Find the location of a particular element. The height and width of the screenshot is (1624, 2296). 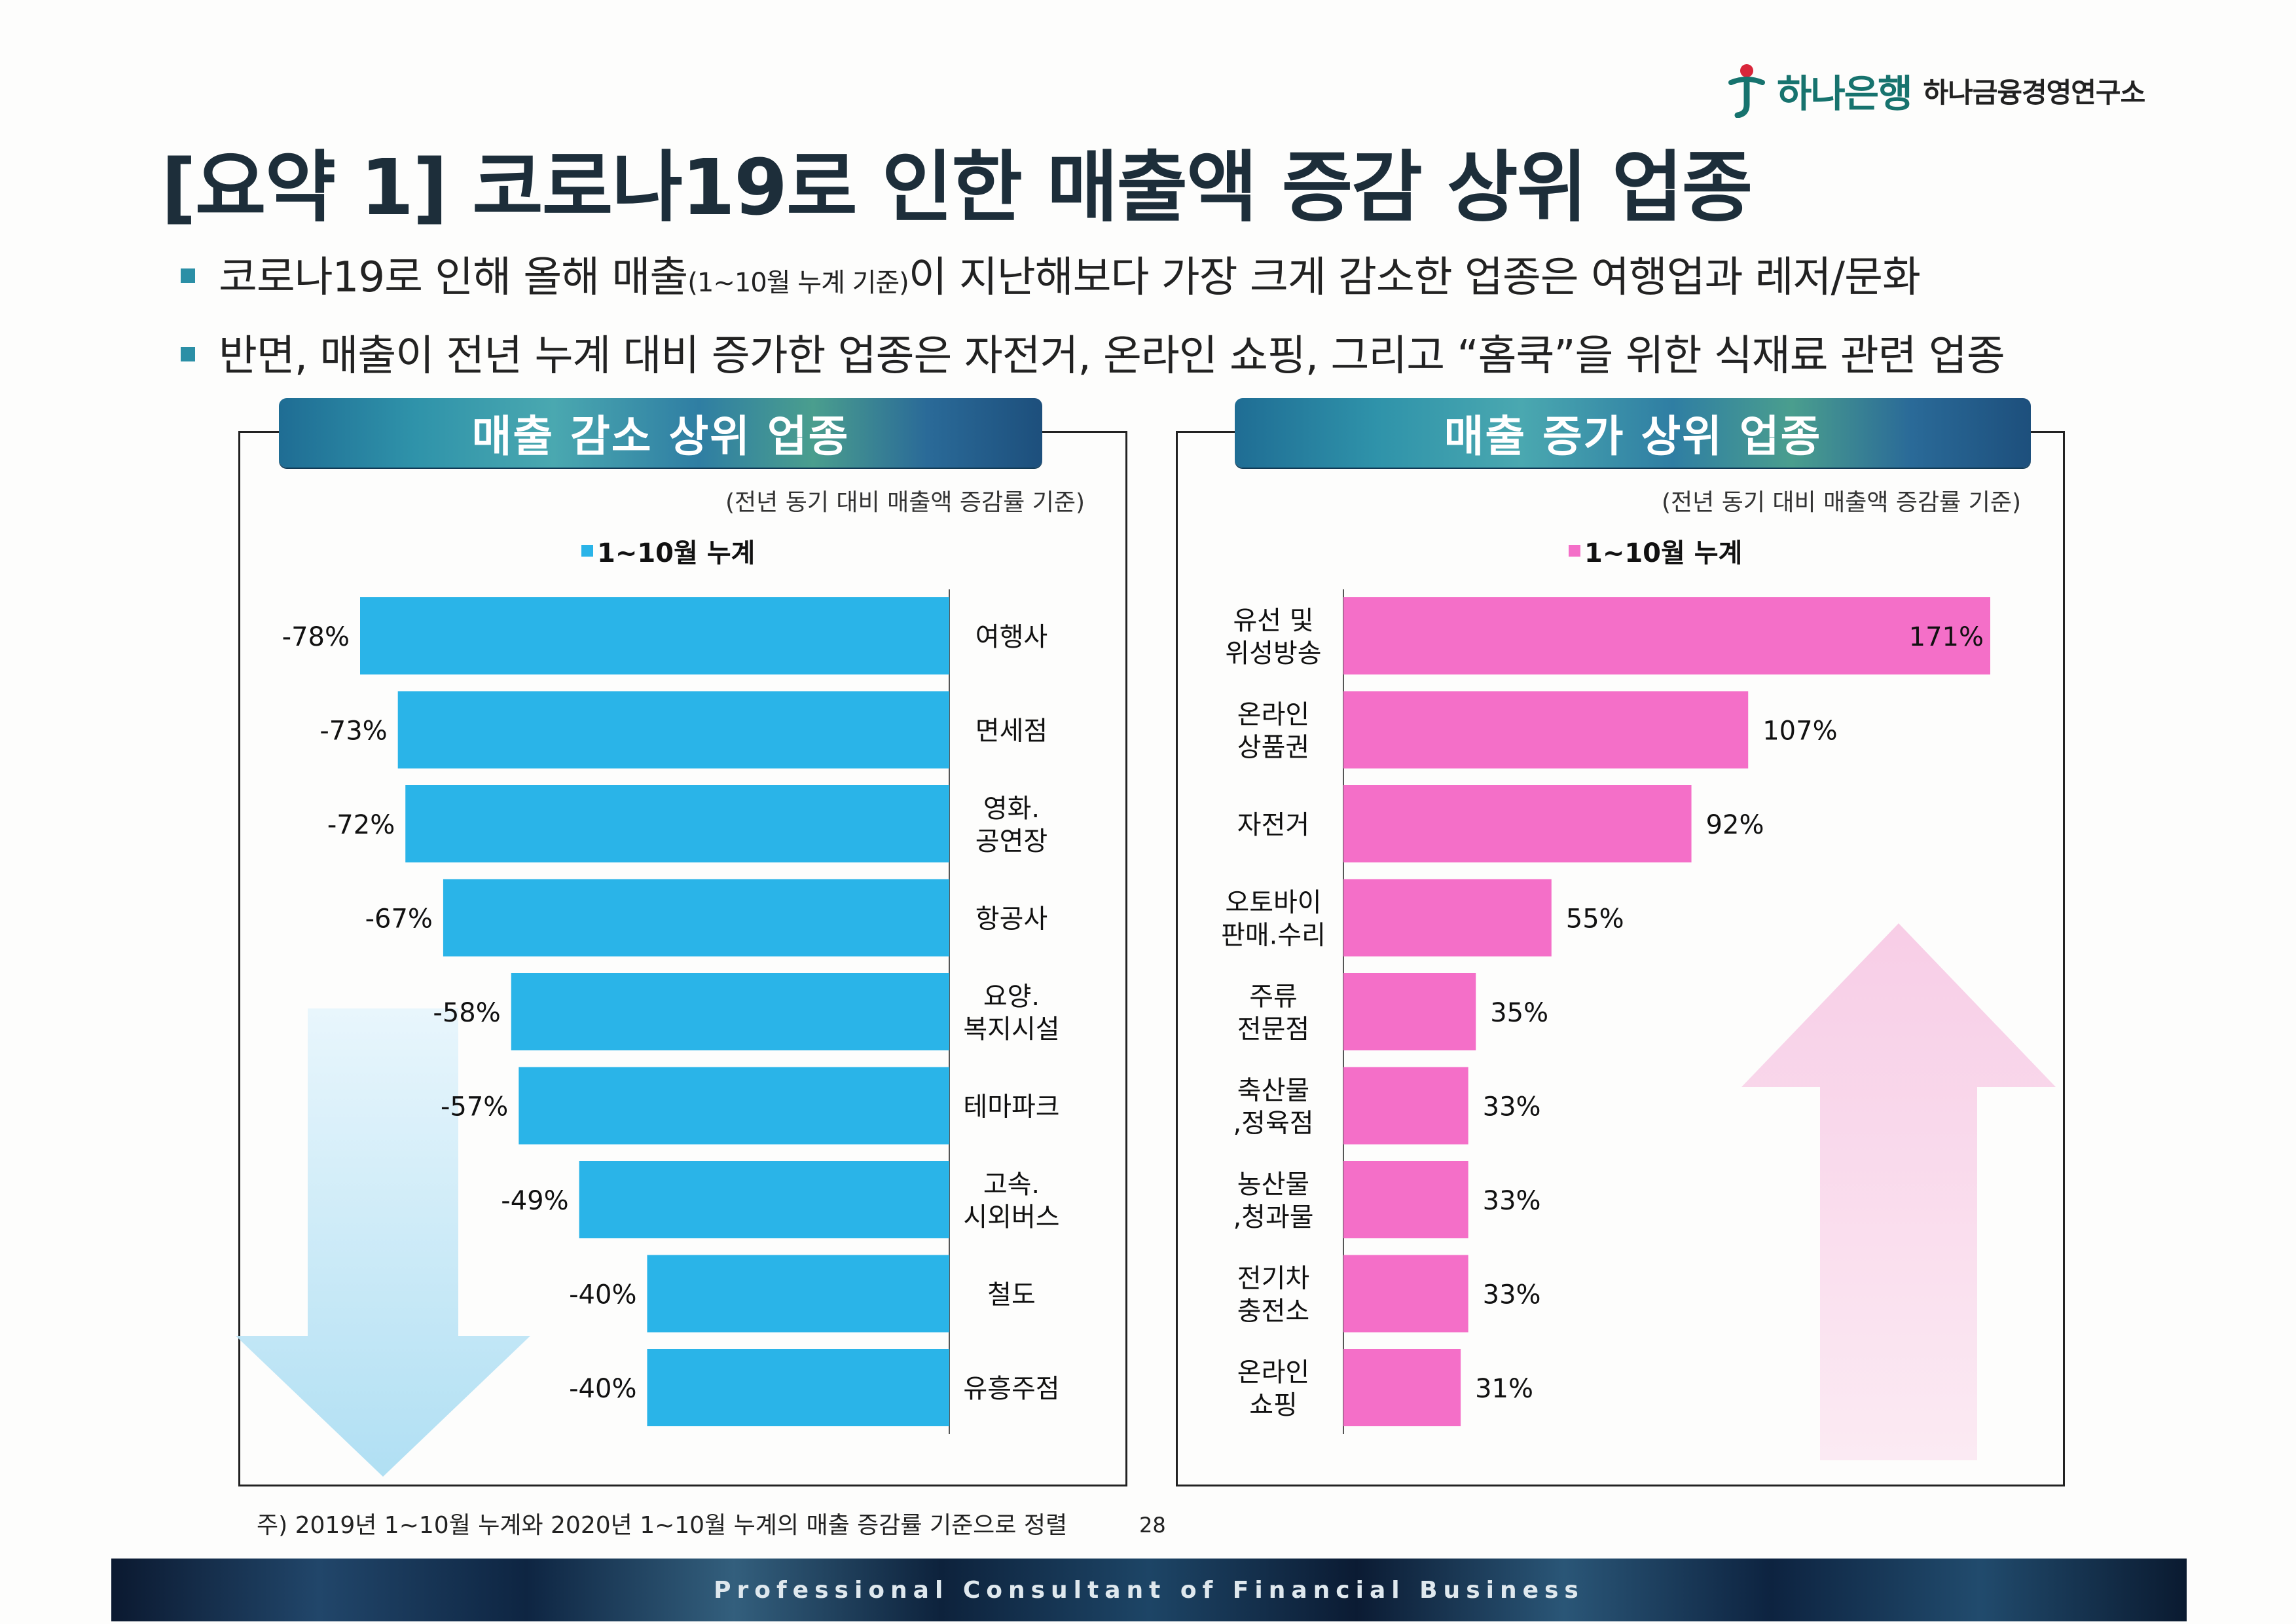

decrease-category-label: 요양. 복지시설 is located at coordinates (1011, 1013).